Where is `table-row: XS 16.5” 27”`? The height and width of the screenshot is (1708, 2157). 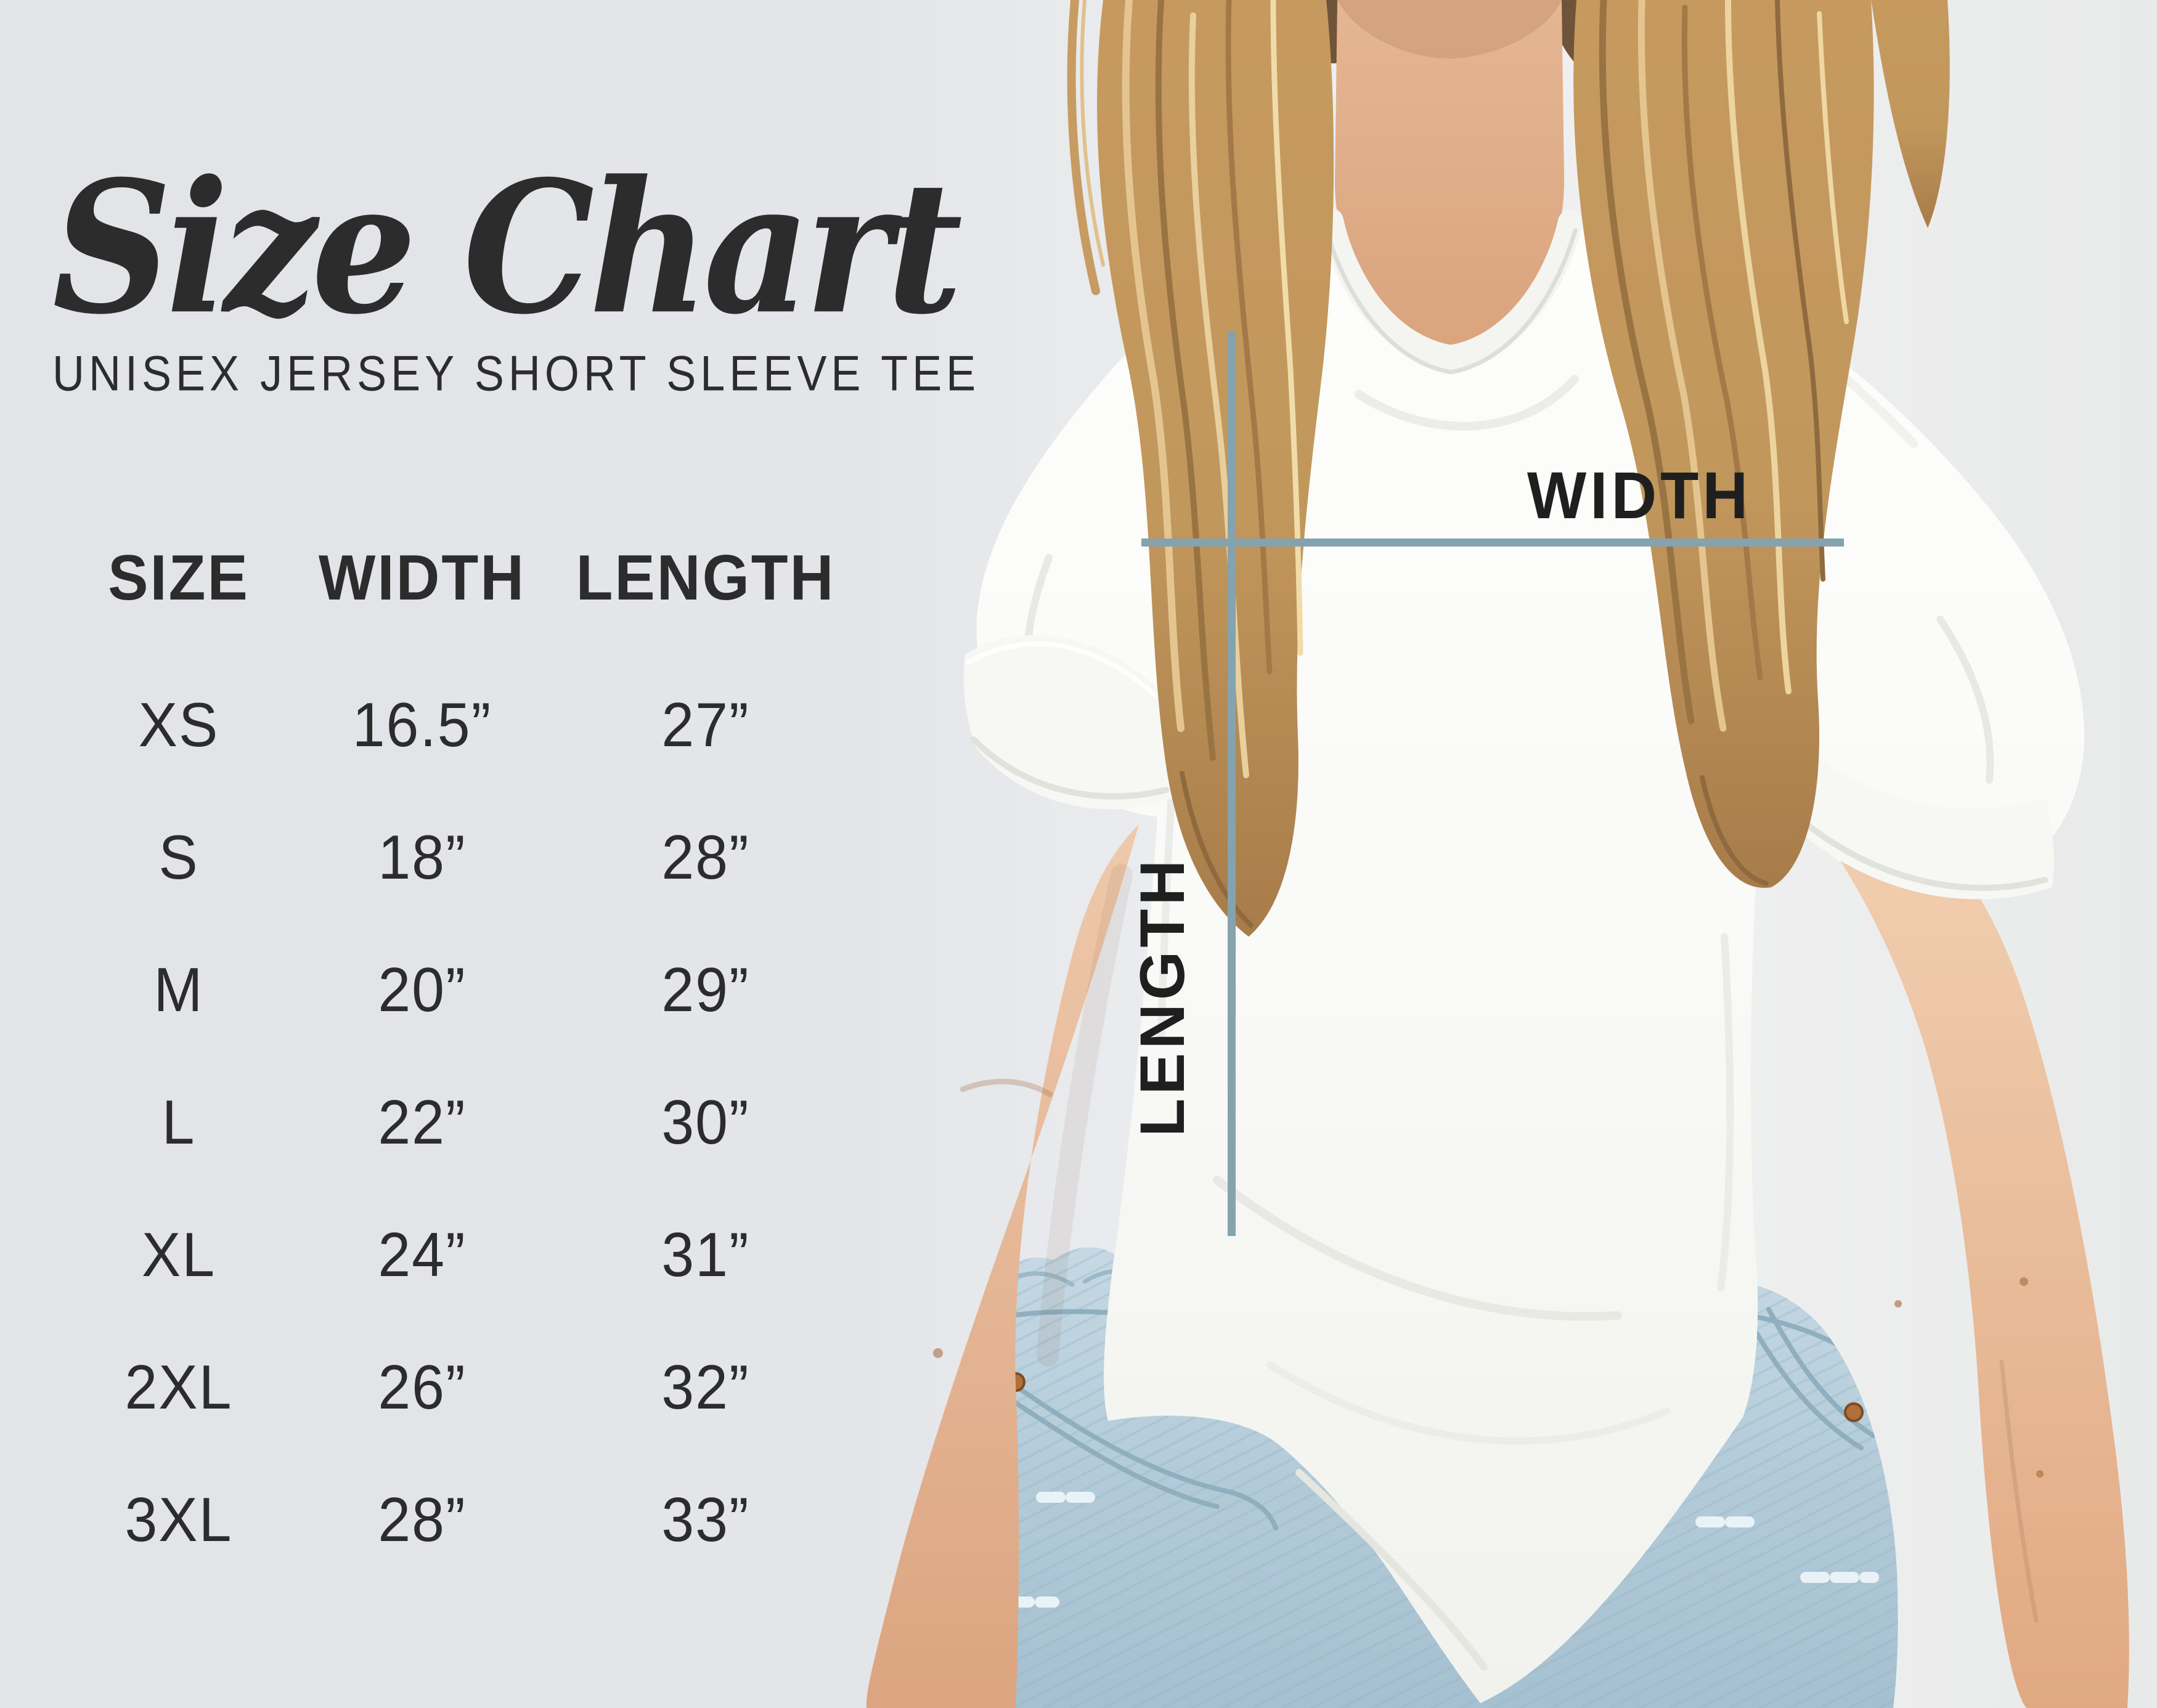
table-row: XS 16.5” 27” is located at coordinates (463, 725).